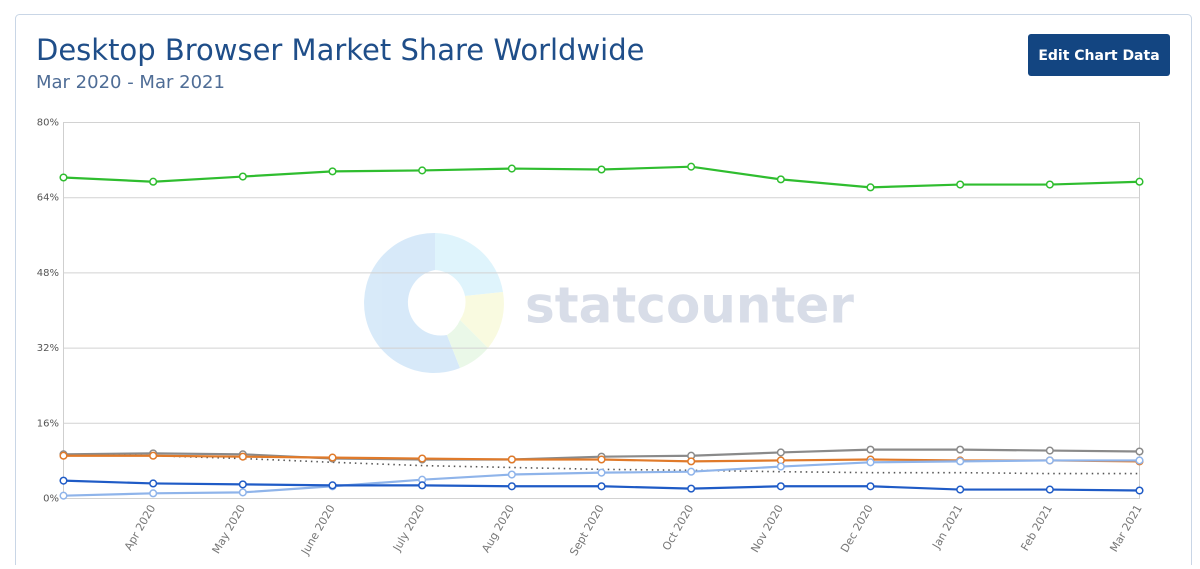 The width and height of the screenshot is (1200, 569). I want to click on series-line, so click(601, 464).